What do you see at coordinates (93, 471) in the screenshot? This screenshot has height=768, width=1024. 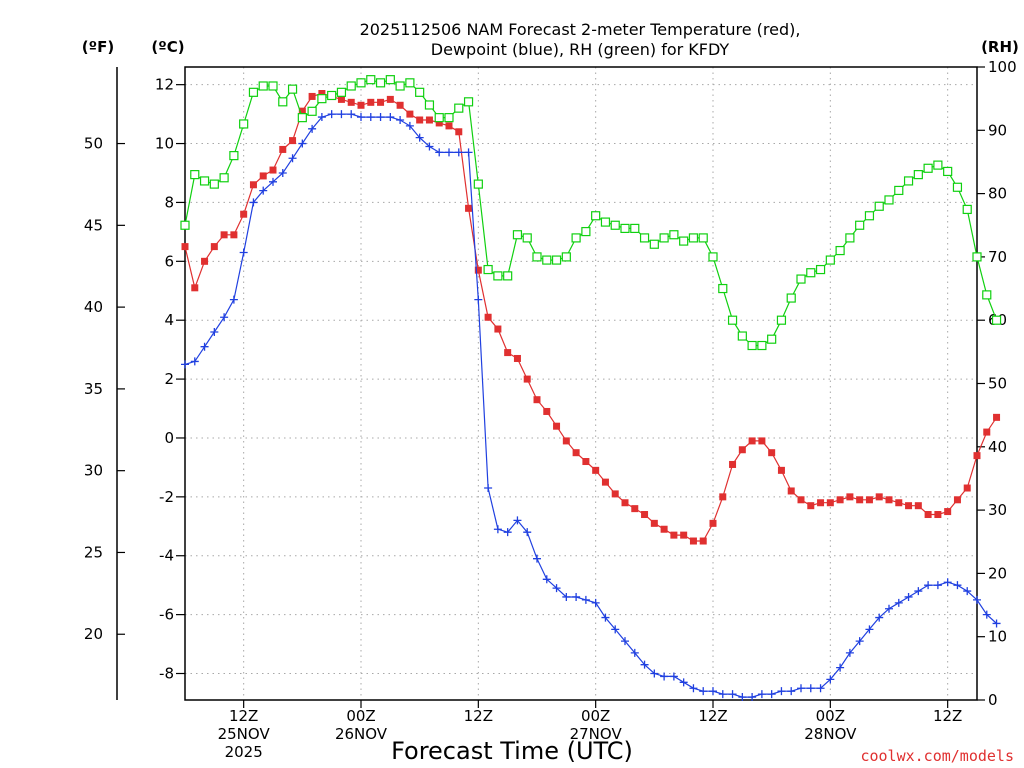 I see `fahrenheit-tick-label: 30` at bounding box center [93, 471].